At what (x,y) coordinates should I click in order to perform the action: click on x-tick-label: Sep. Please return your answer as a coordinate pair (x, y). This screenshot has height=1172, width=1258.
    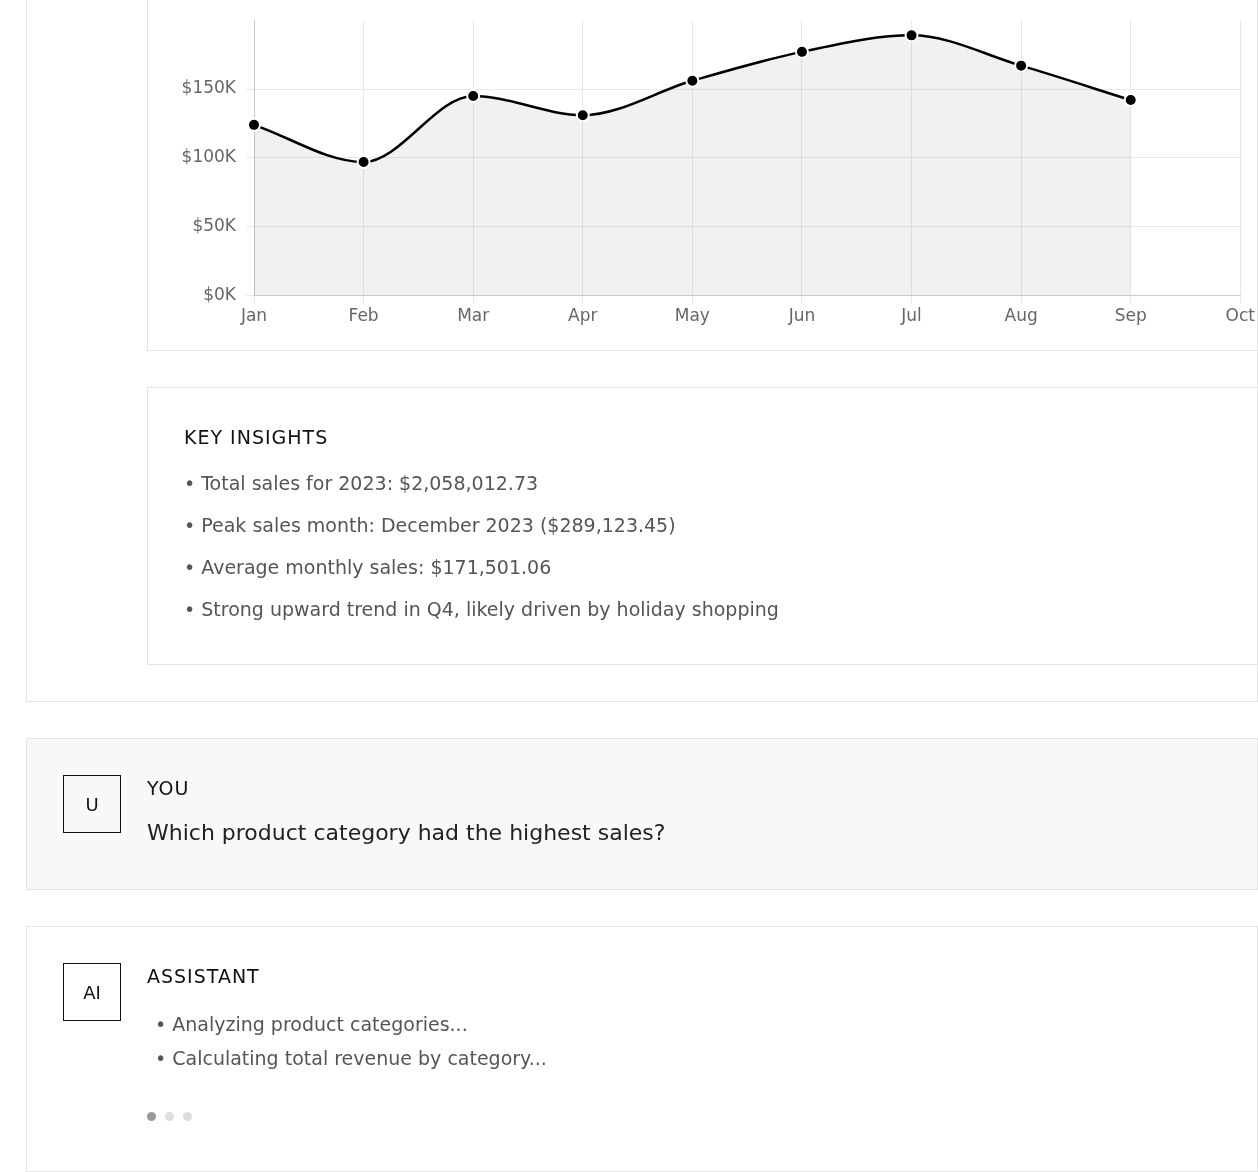
    Looking at the image, I should click on (1130, 315).